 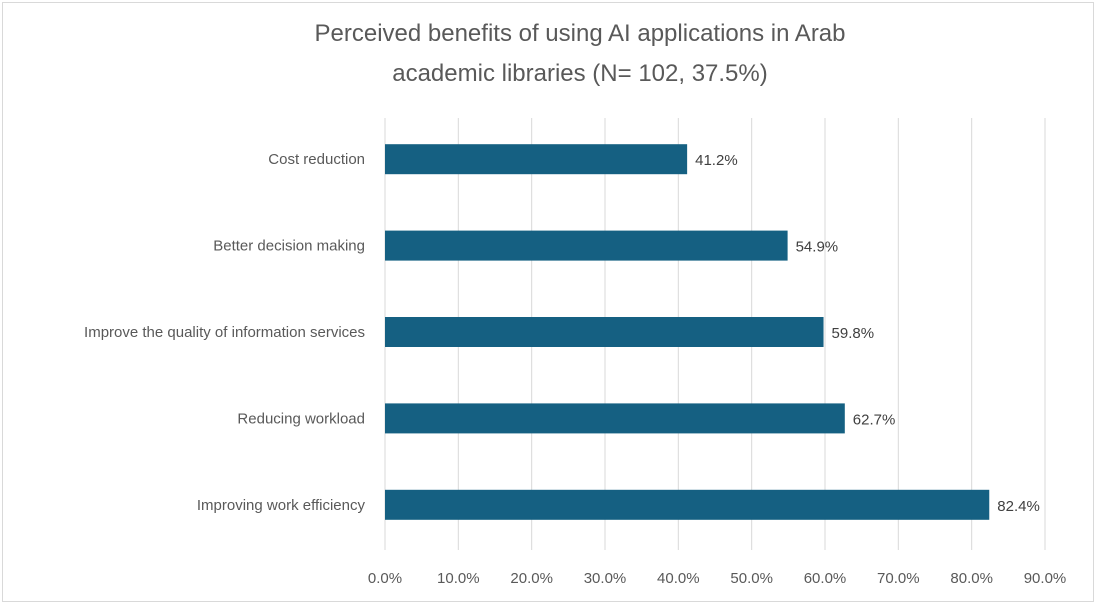 What do you see at coordinates (817, 247) in the screenshot?
I see `data-label: 54.9%` at bounding box center [817, 247].